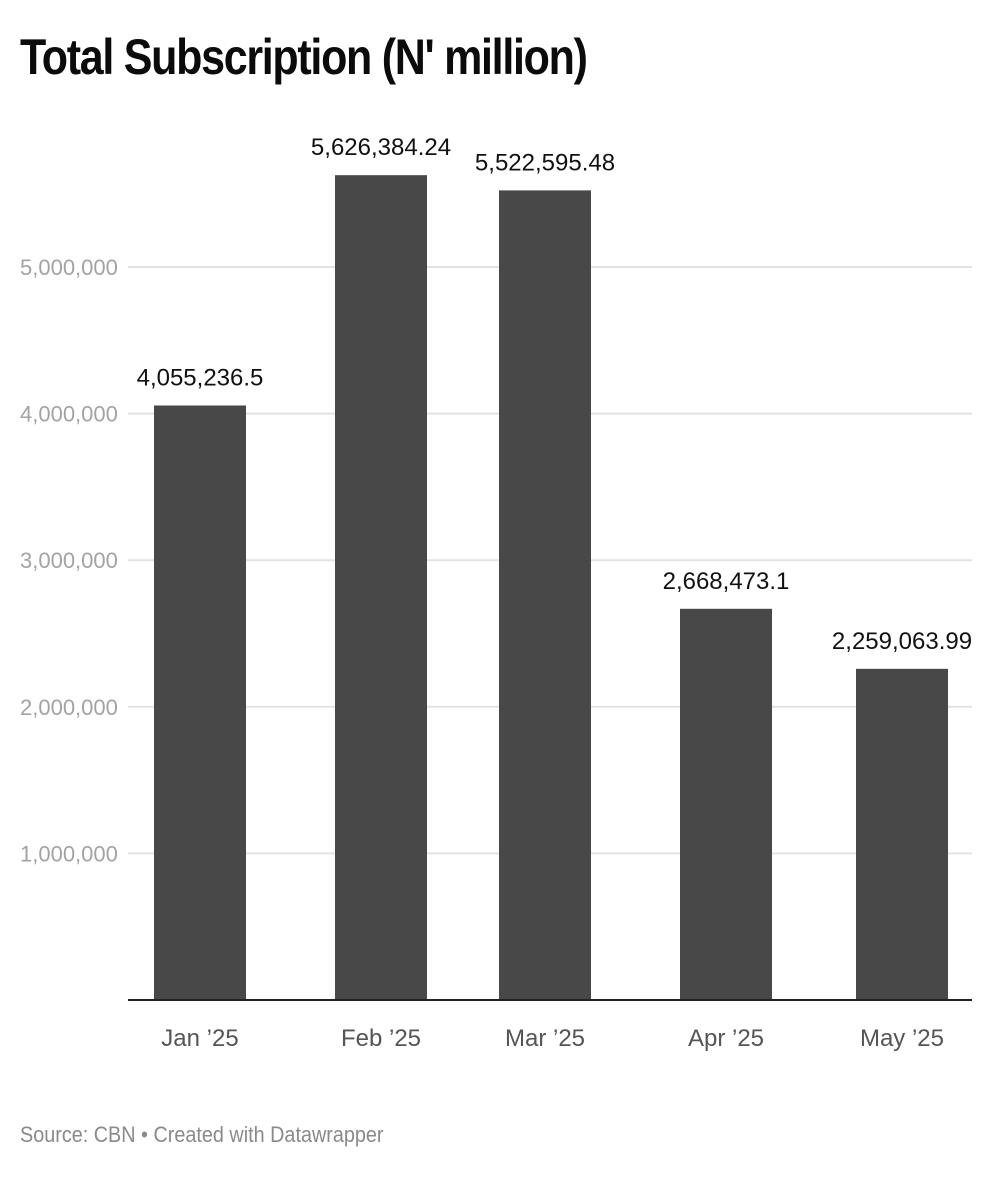 The image size is (991, 1182). What do you see at coordinates (381, 1038) in the screenshot?
I see `x-tick-label: Feb ’25` at bounding box center [381, 1038].